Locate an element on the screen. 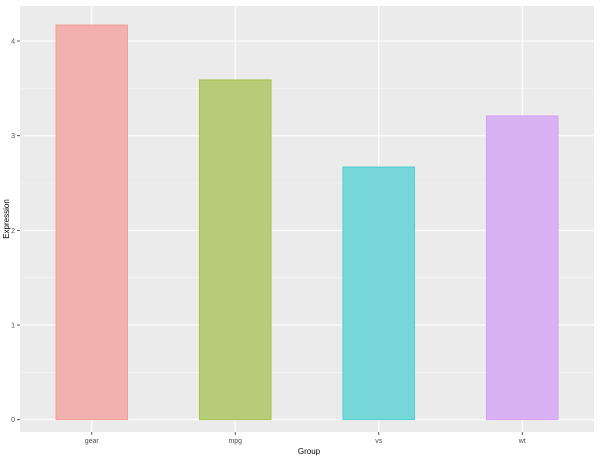 This screenshot has width=600, height=457. bar-wt is located at coordinates (522, 268).